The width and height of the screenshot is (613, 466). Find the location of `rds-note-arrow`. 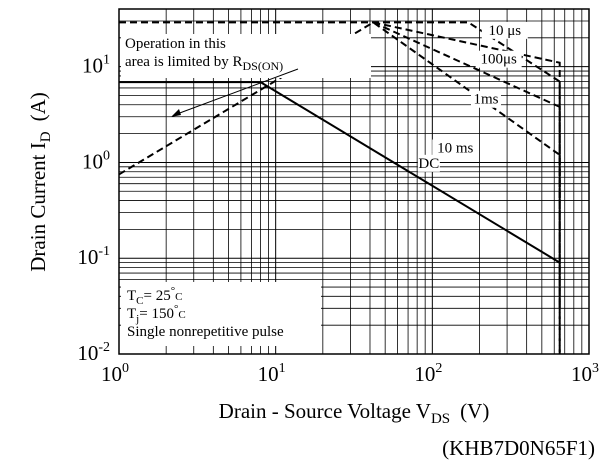

rds-note-arrow is located at coordinates (237, 91).